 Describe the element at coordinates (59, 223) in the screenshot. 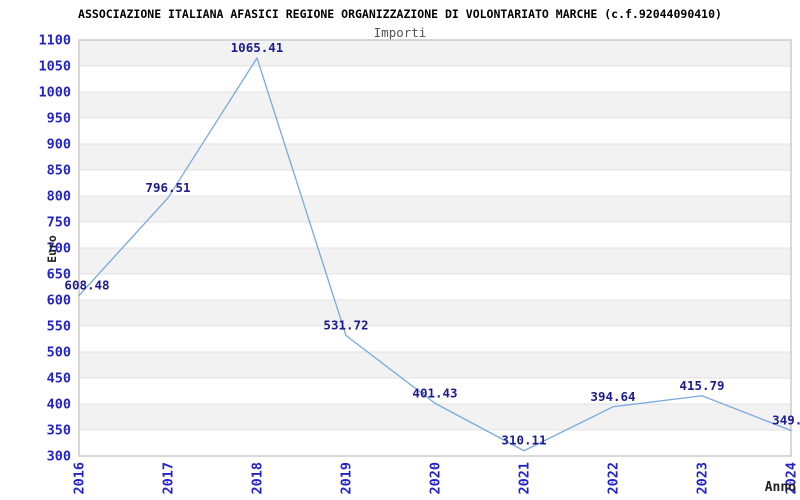

I see `y-tick-label: 750` at that location.